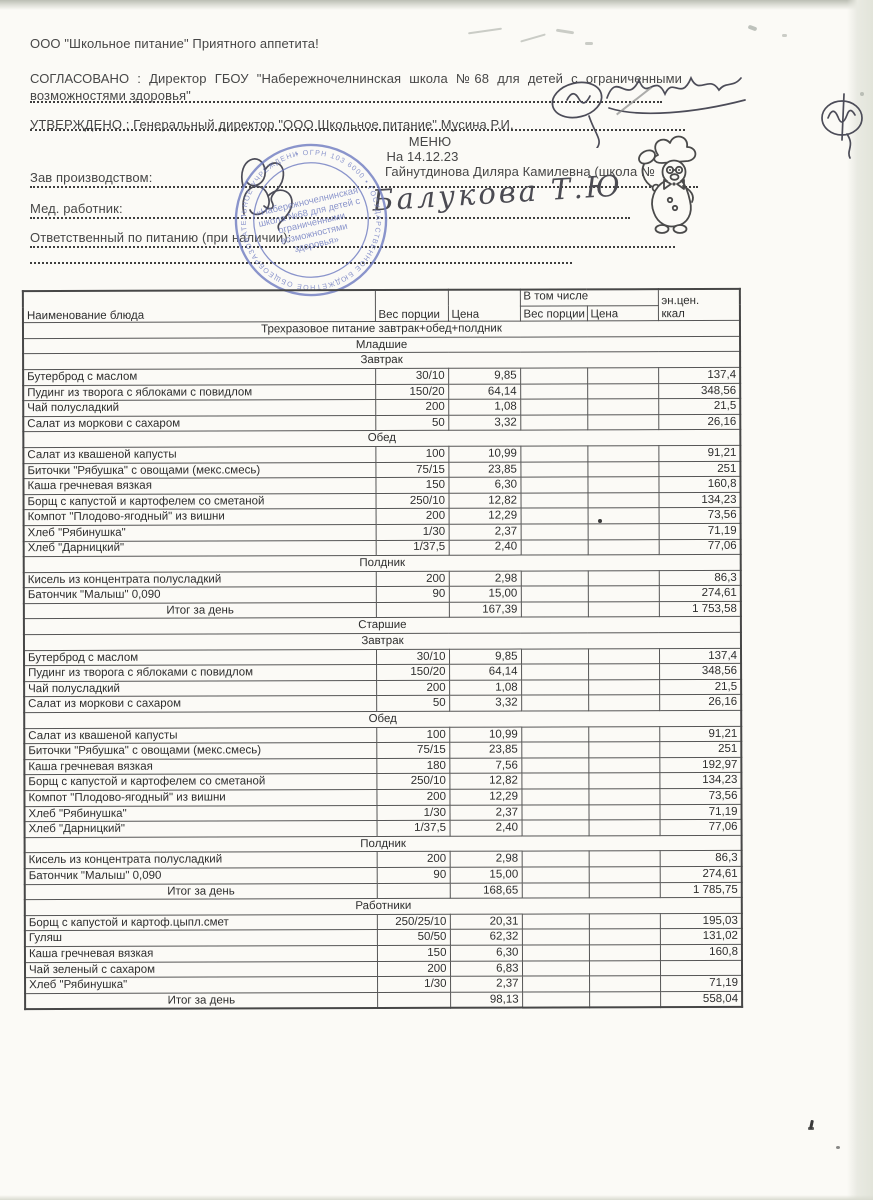 This screenshot has width=873, height=1200. What do you see at coordinates (413, 937) in the screenshot?
I see `portion-weight-cell: 50/50` at bounding box center [413, 937].